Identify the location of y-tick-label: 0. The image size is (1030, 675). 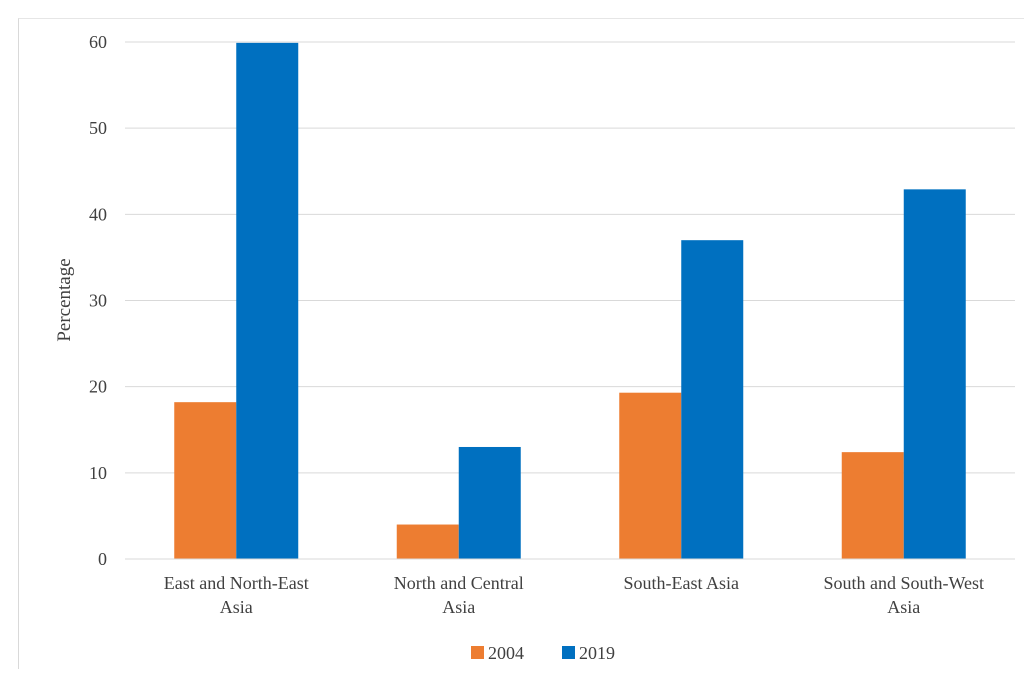
(102, 559).